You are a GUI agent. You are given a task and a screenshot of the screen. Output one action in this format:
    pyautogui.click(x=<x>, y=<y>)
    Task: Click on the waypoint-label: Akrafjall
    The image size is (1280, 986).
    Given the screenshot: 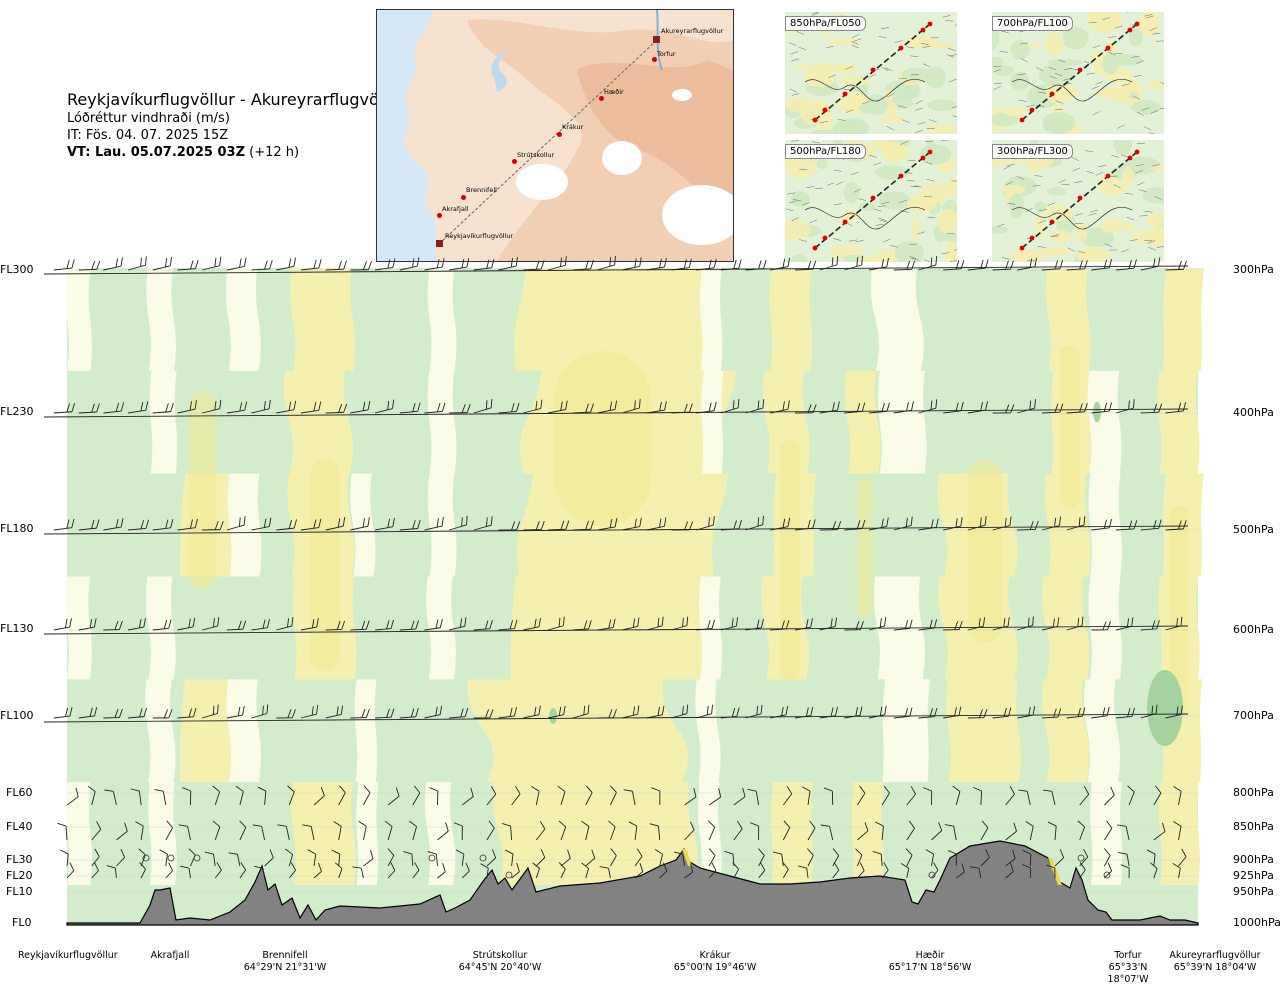 What is the action you would take?
    pyautogui.click(x=170, y=956)
    